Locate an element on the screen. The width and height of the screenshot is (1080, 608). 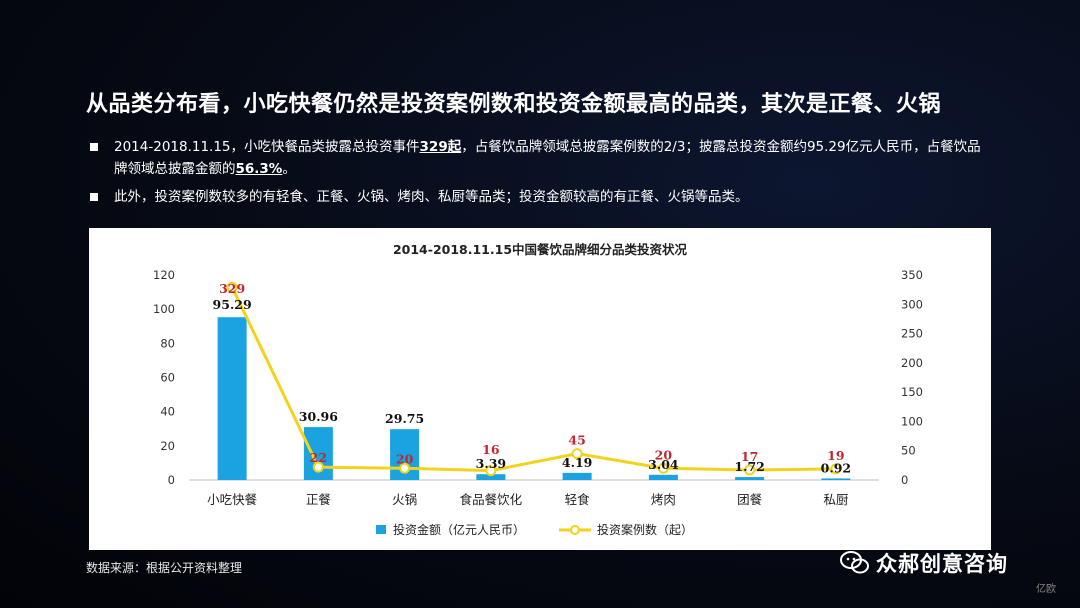
data-source: 数据来源：根据公开资料整理 is located at coordinates (164, 568).